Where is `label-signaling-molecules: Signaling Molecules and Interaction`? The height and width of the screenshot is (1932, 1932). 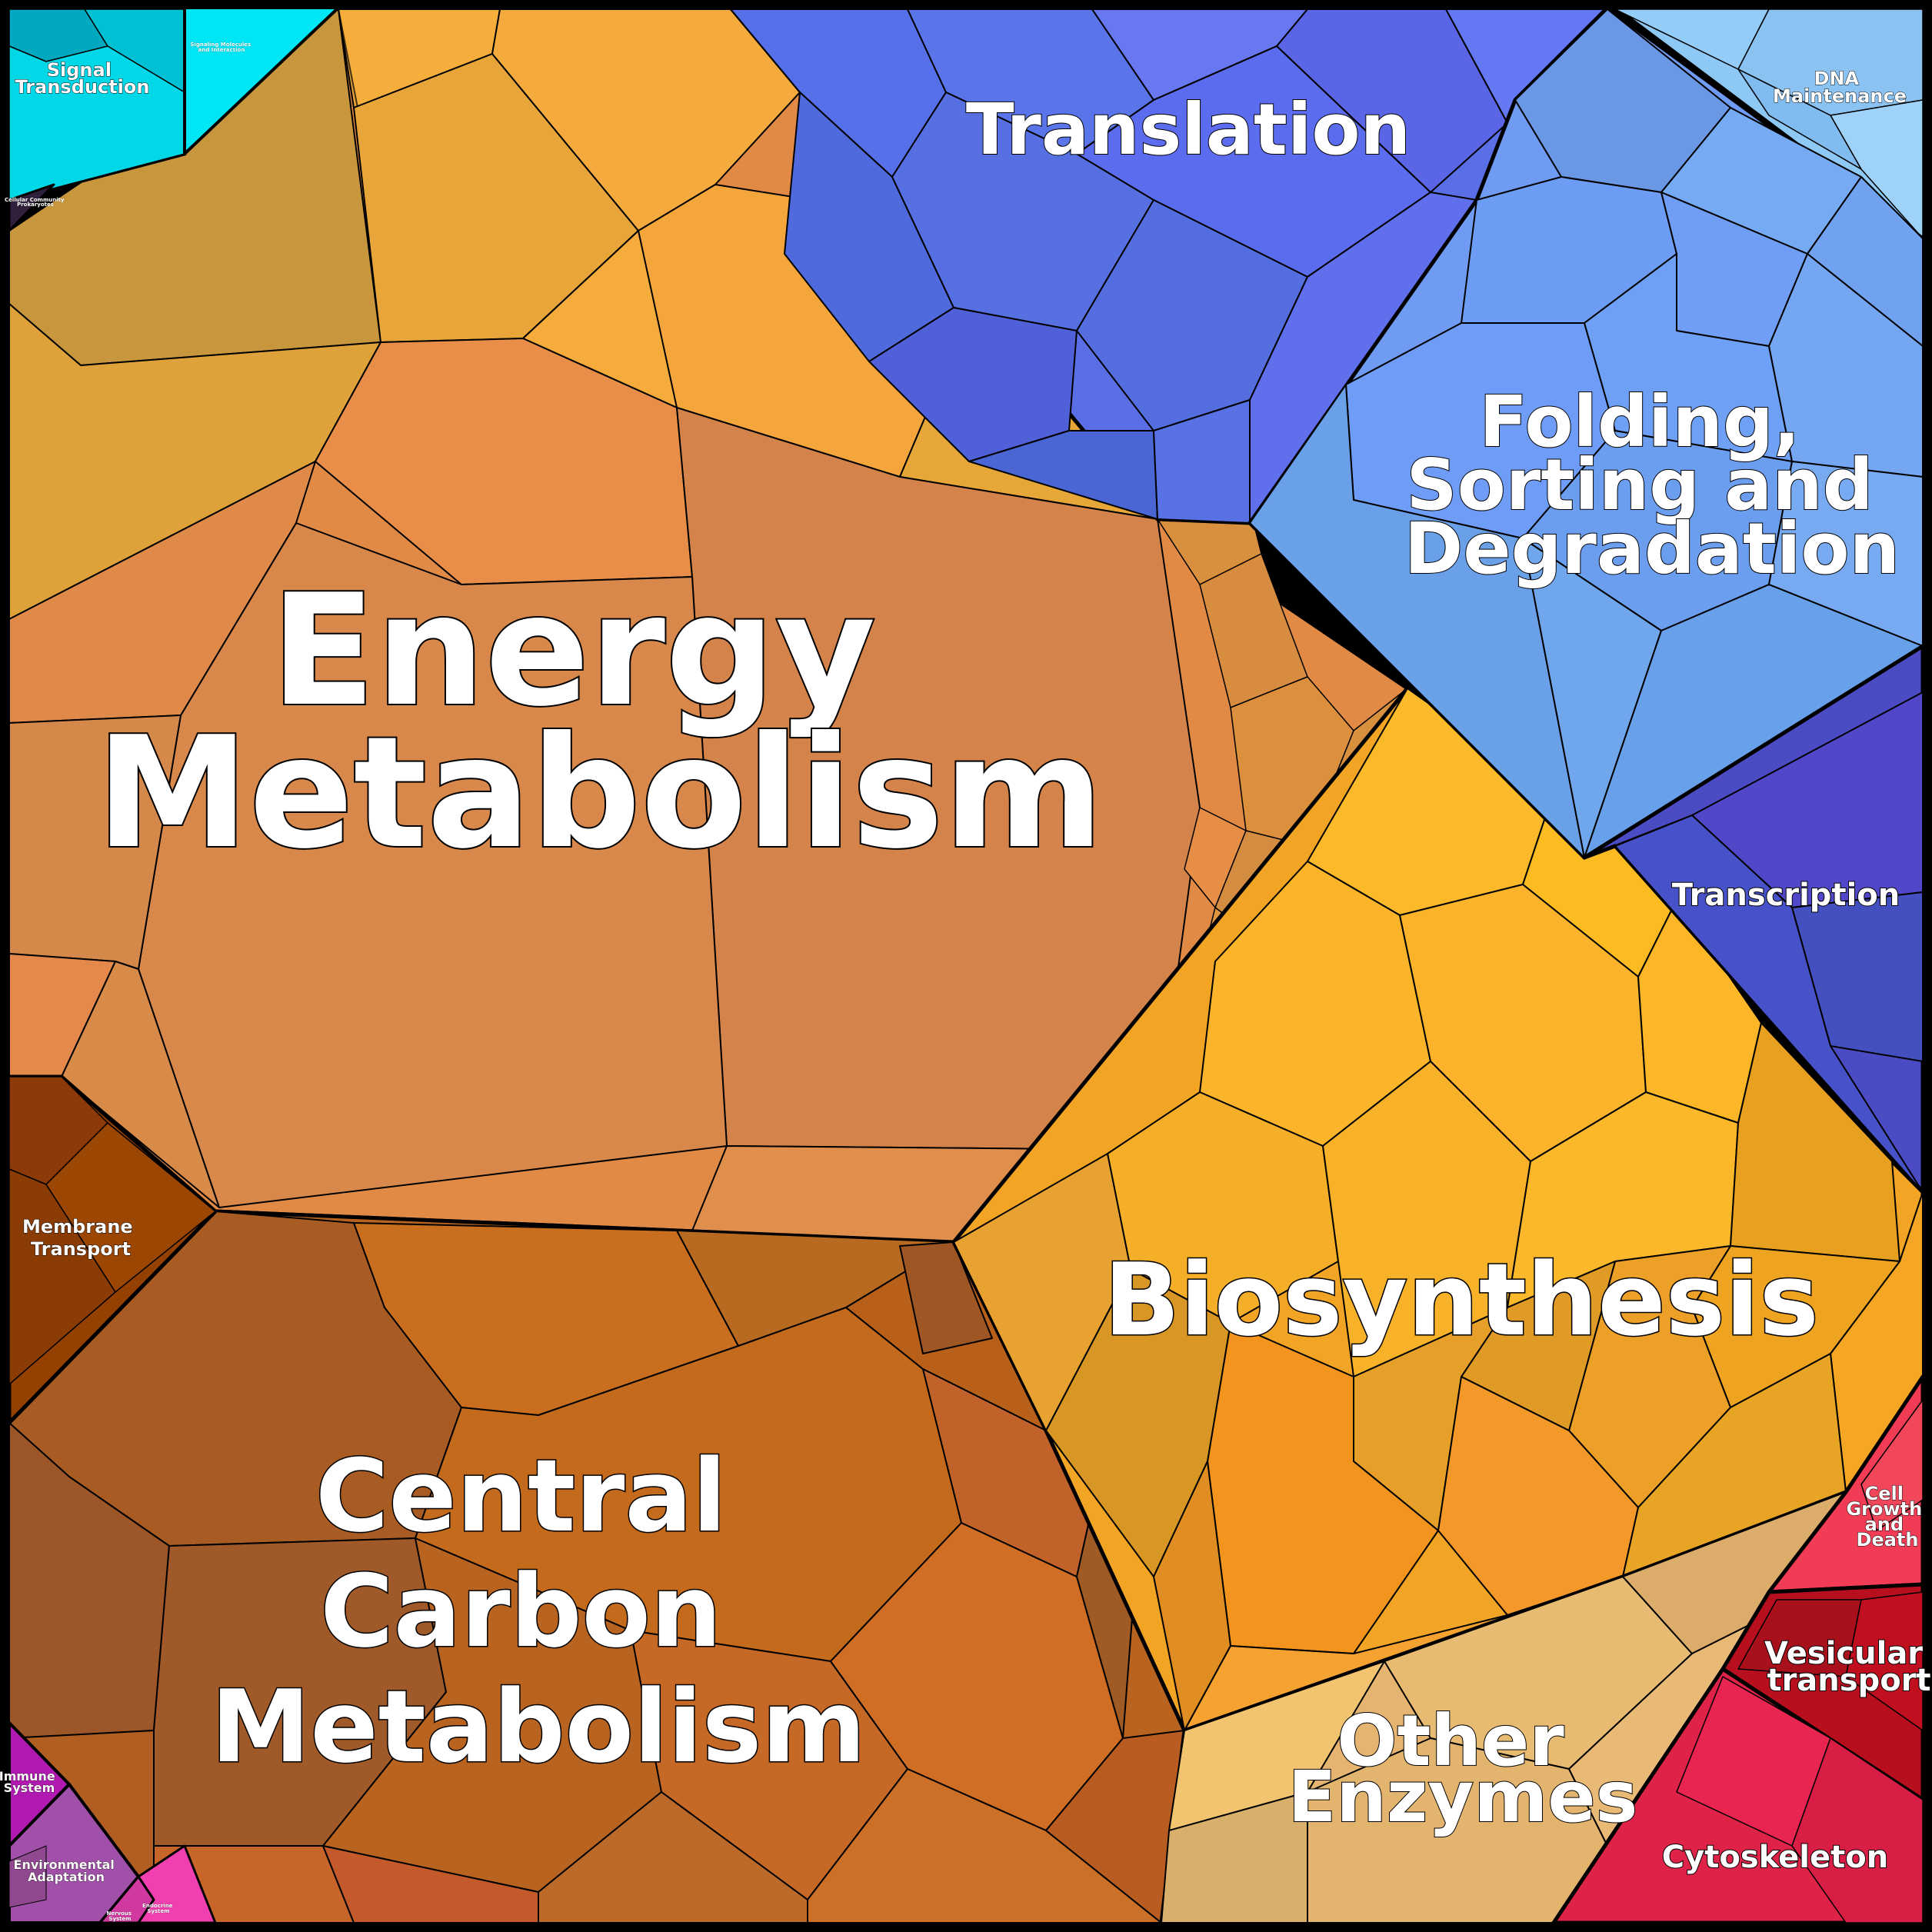 label-signaling-molecules: Signaling Molecules and Interaction is located at coordinates (221, 47).